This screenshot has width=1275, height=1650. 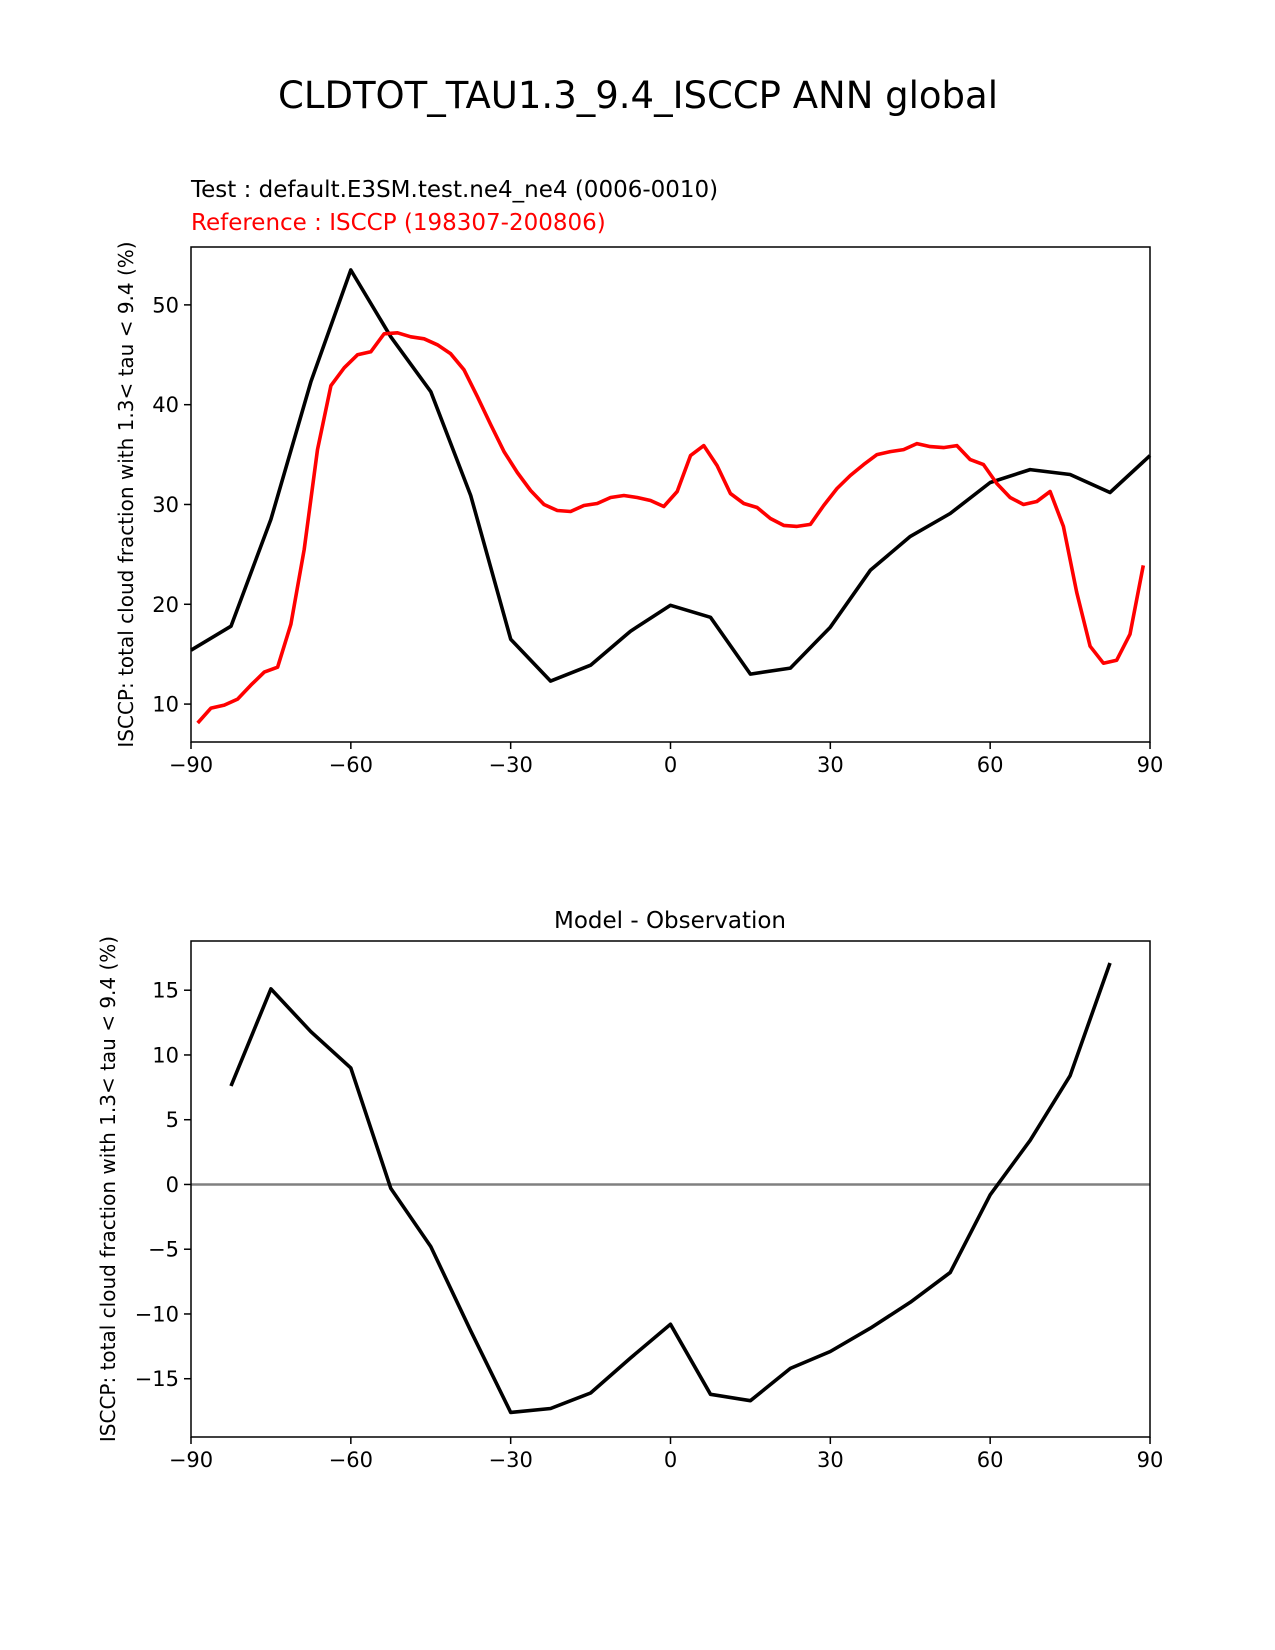 What do you see at coordinates (157, 1379) in the screenshot?
I see `y-tick-label: −15` at bounding box center [157, 1379].